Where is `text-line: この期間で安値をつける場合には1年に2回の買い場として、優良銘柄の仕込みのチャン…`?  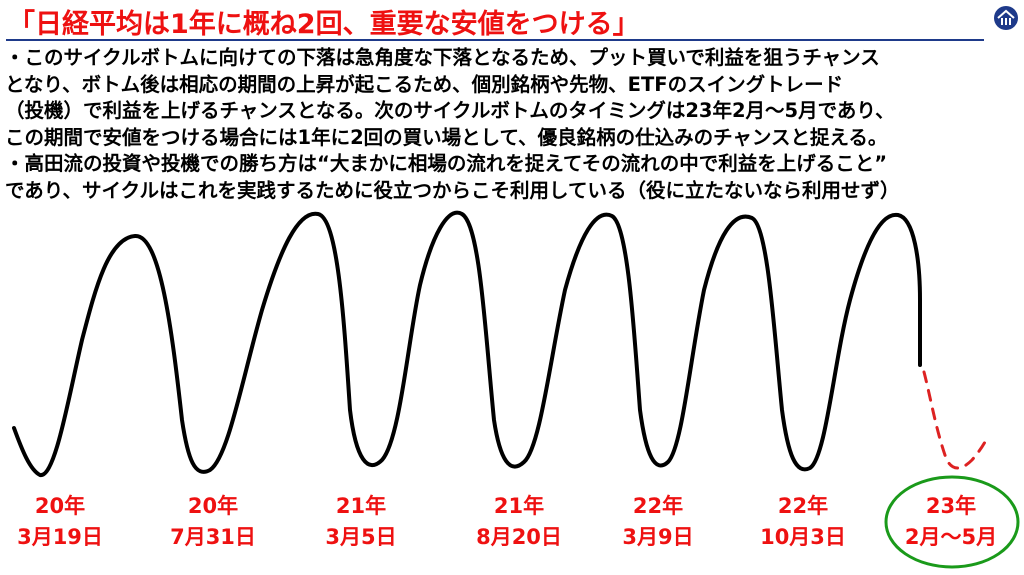
text-line: この期間で安値をつける場合には1年に2回の買い場として、優良銘柄の仕込みのチャン… is located at coordinates (446, 137).